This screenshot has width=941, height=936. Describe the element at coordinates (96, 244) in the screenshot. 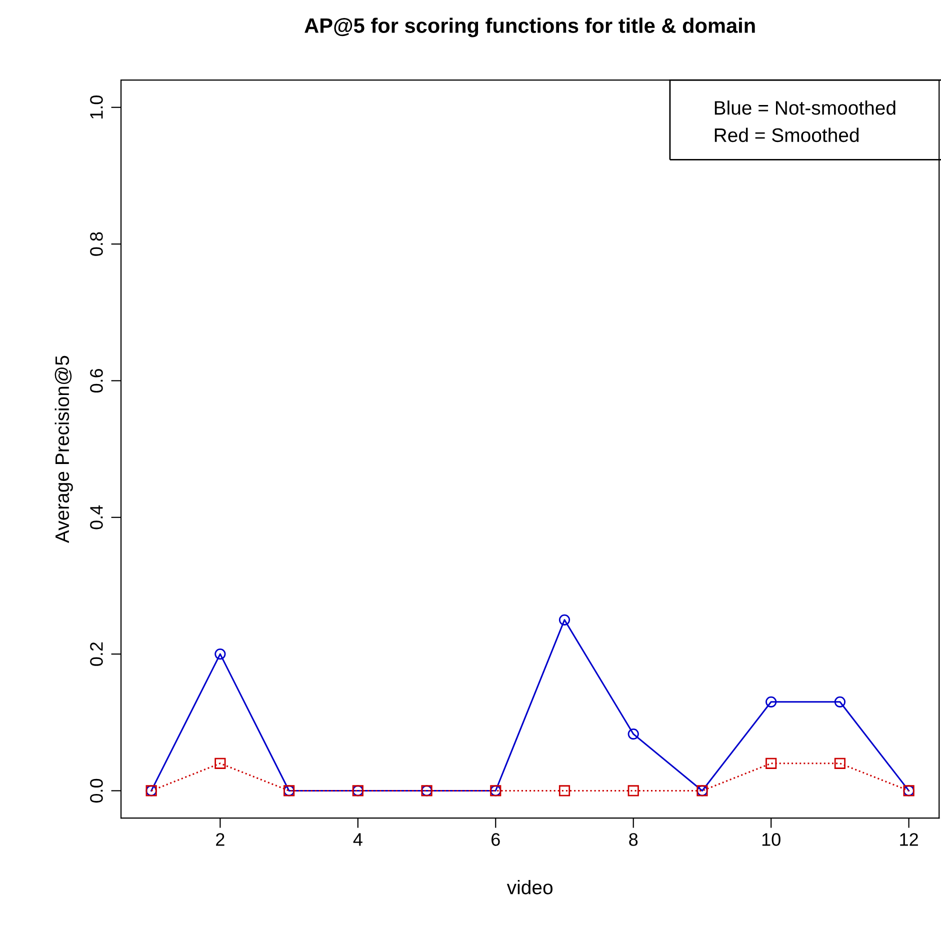

I see `y-tick-label: 0.8` at that location.